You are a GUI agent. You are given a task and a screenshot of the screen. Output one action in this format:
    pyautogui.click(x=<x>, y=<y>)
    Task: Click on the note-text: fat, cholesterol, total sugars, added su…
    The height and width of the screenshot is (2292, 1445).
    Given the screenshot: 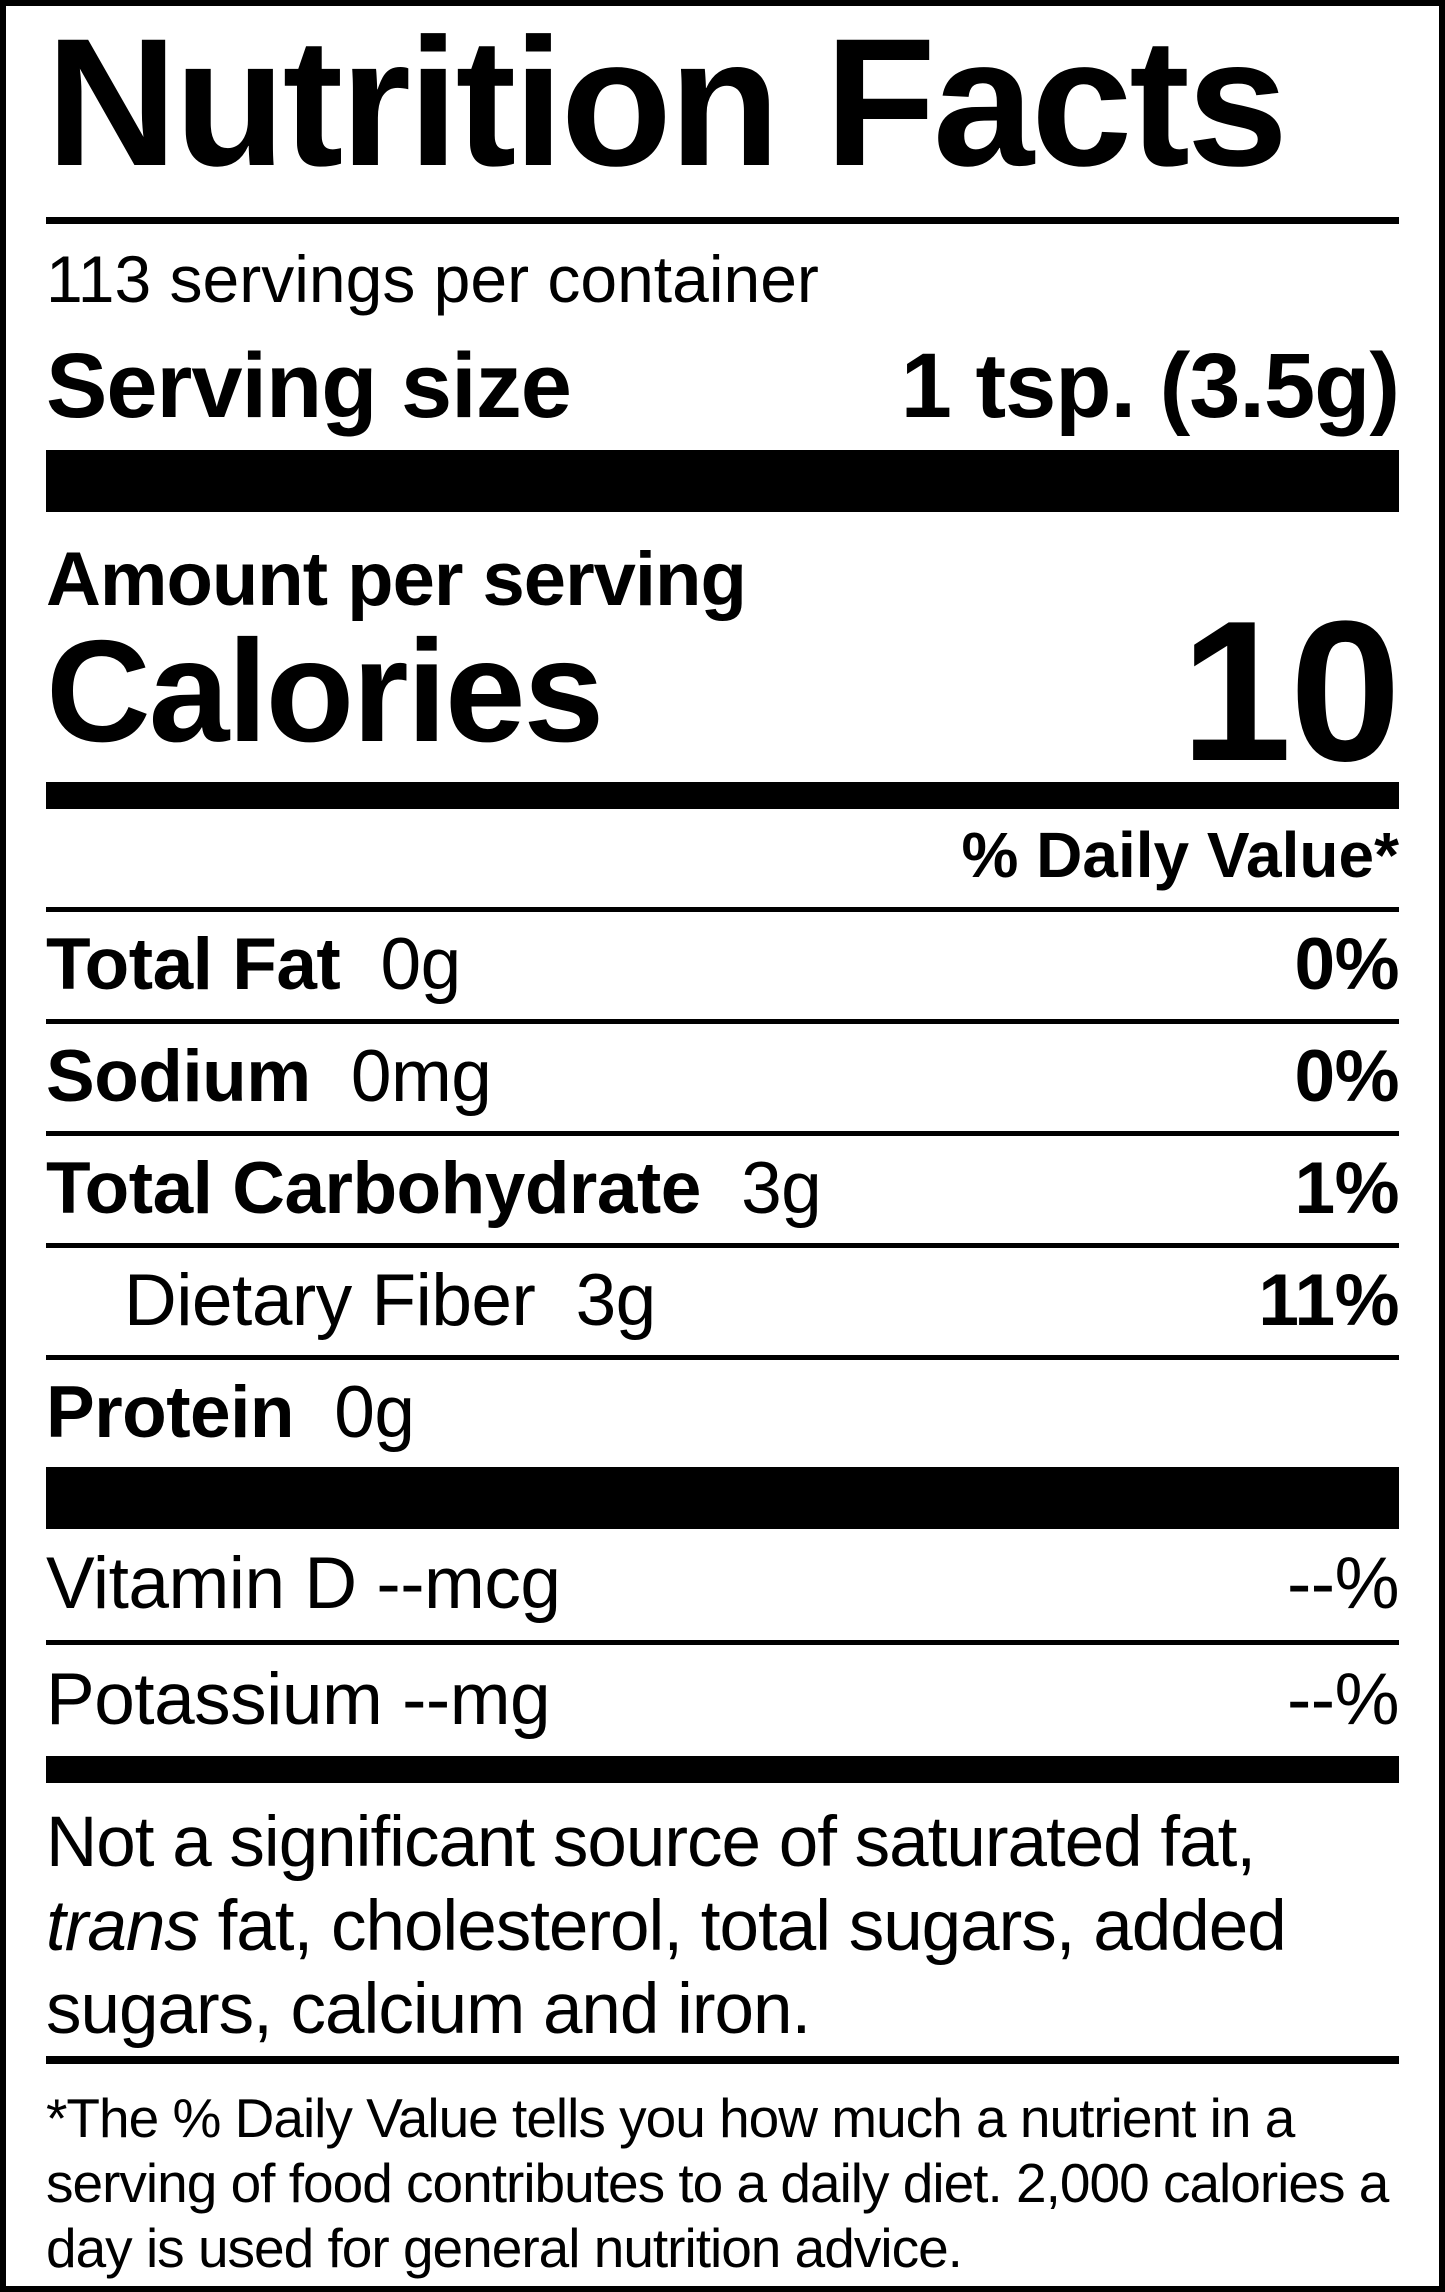 What is the action you would take?
    pyautogui.click(x=666, y=1968)
    